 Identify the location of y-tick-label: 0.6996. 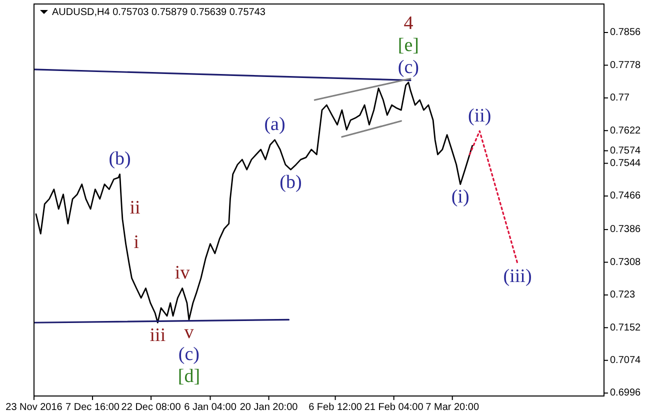
(626, 393).